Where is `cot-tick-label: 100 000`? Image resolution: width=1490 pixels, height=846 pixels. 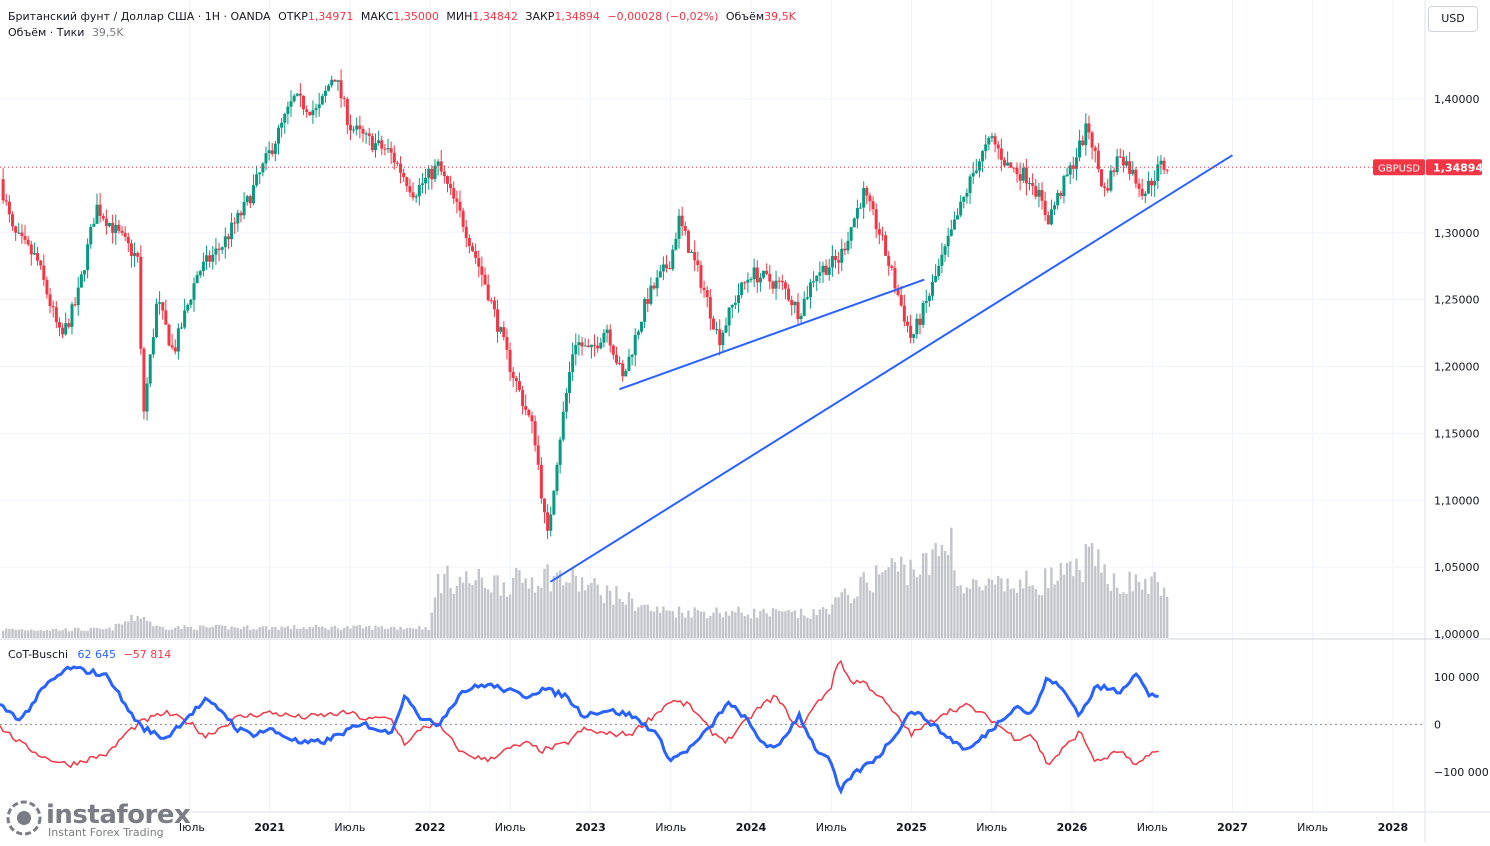 cot-tick-label: 100 000 is located at coordinates (1457, 677).